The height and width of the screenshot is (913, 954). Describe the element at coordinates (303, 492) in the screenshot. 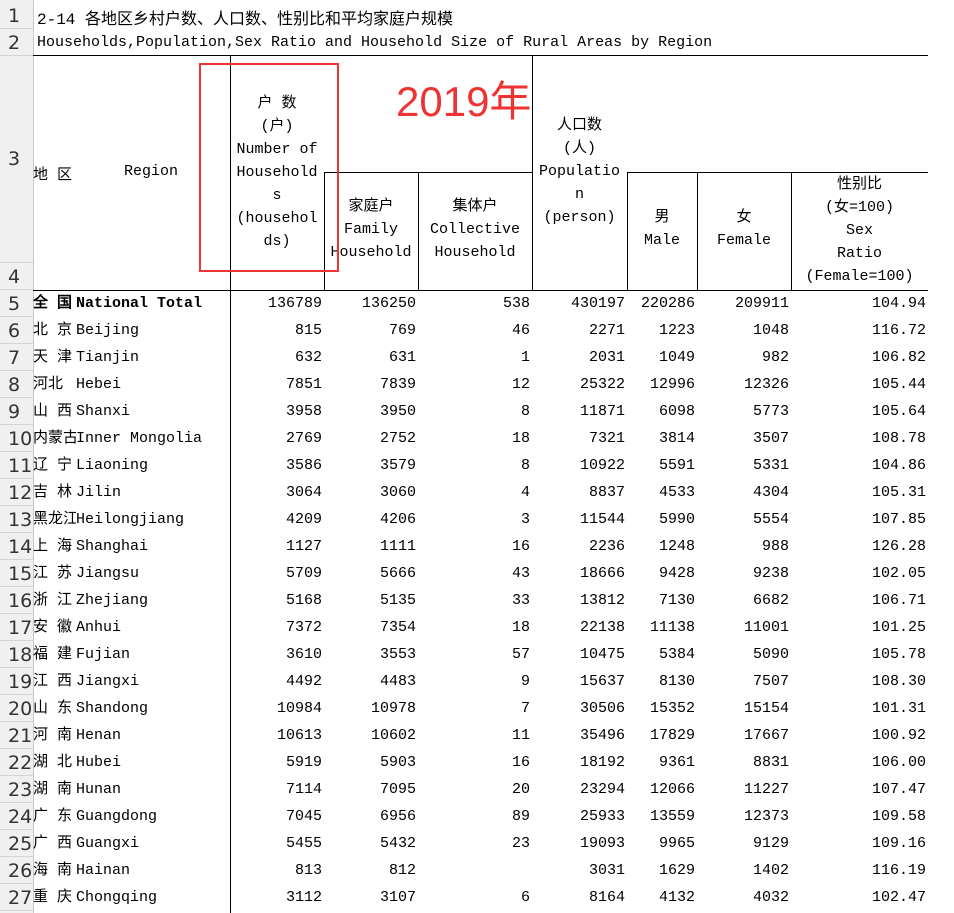

I see `cell-households: 3064` at that location.